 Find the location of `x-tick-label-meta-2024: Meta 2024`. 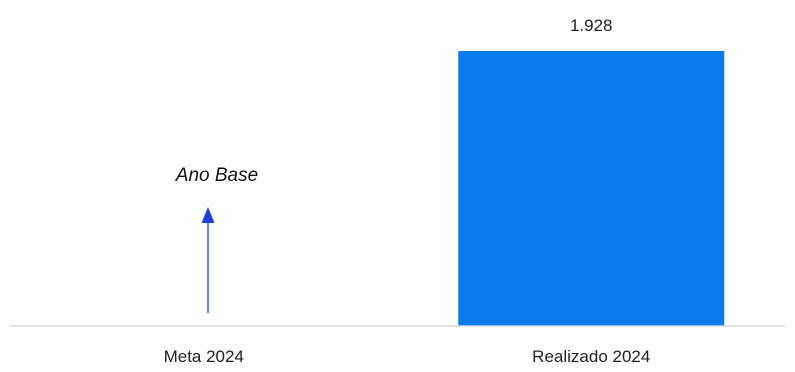

x-tick-label-meta-2024: Meta 2024 is located at coordinates (204, 356).